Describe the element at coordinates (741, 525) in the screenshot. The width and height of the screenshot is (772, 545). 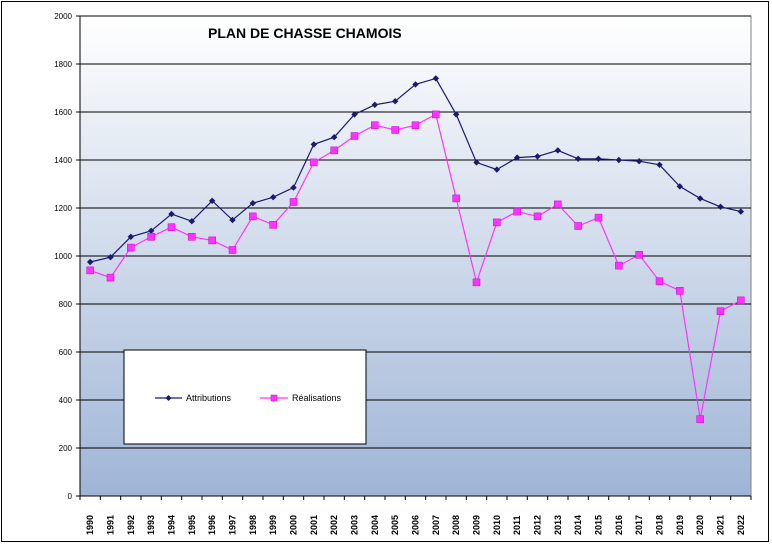
I see `x-tick-label: 2022` at that location.